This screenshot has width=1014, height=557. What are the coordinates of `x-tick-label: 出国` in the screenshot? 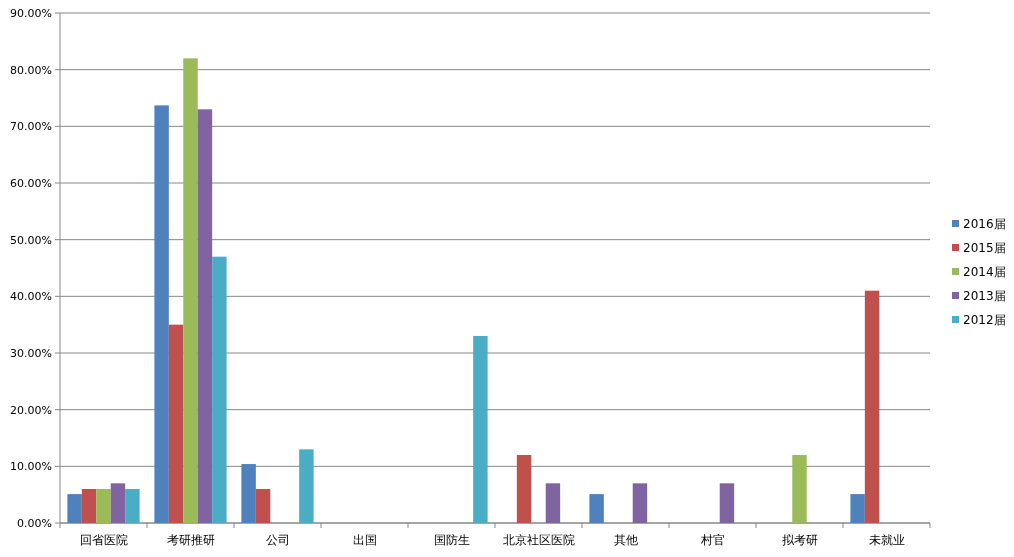 It's located at (364, 540).